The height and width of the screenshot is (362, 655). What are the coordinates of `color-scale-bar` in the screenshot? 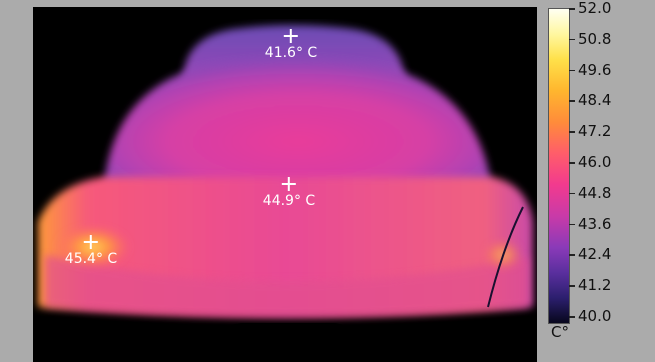 It's located at (559, 166).